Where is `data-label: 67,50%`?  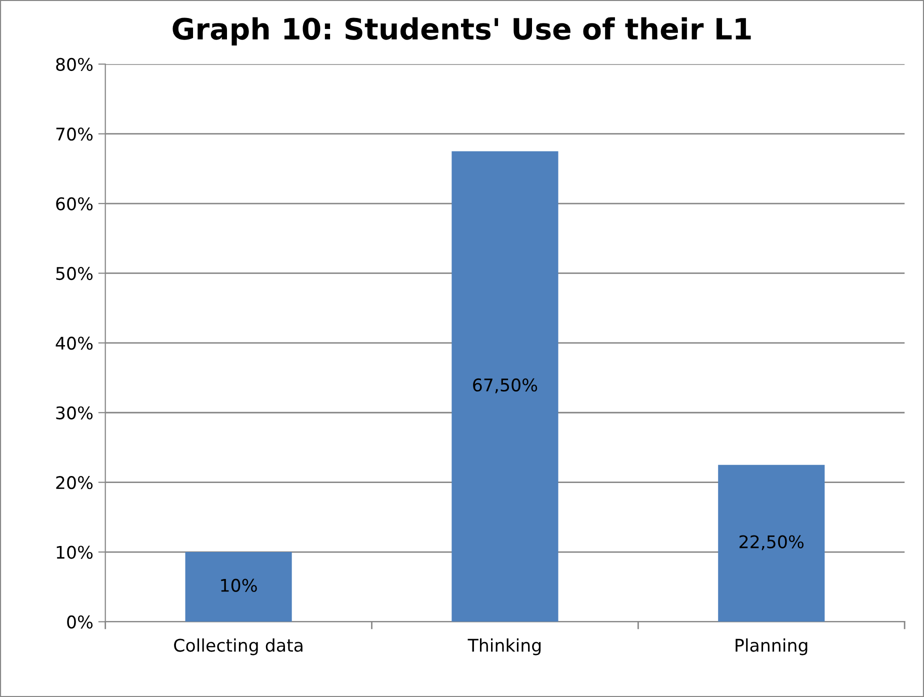 data-label: 67,50% is located at coordinates (505, 386).